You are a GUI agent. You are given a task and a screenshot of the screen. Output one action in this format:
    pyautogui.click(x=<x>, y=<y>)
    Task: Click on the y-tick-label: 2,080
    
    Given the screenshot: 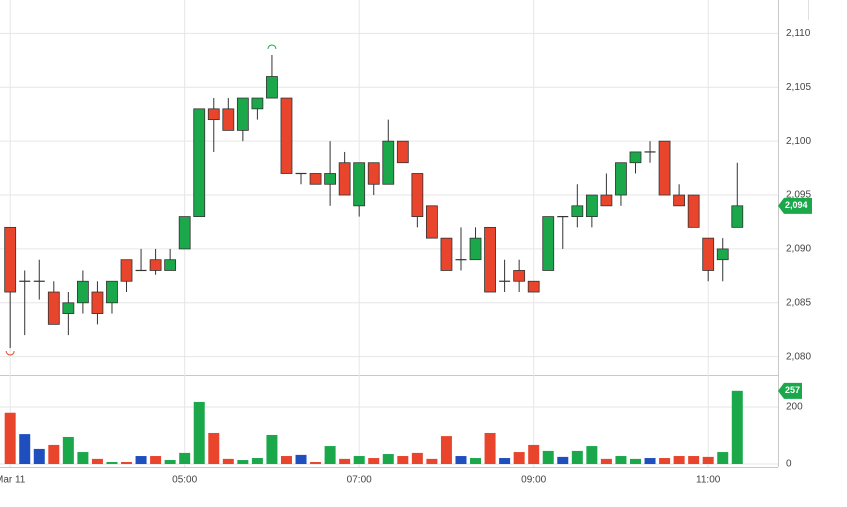 What is the action you would take?
    pyautogui.click(x=798, y=356)
    